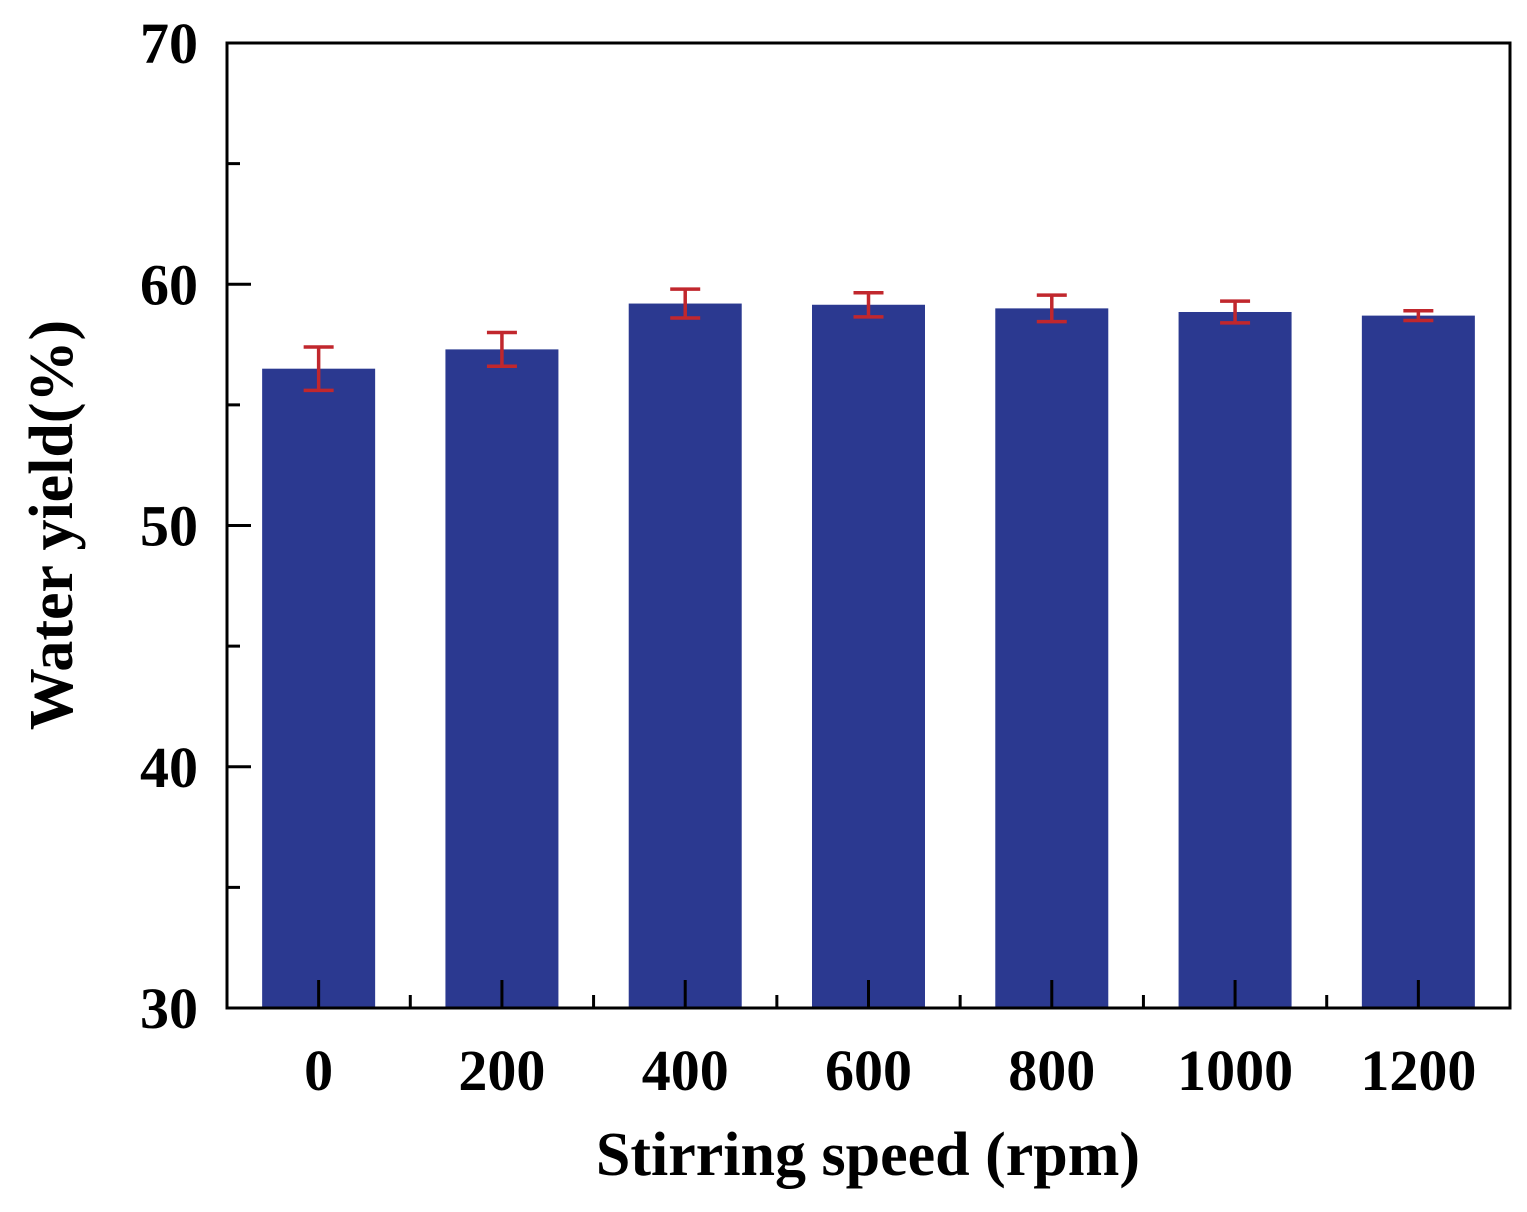 This screenshot has width=1527, height=1212. What do you see at coordinates (169, 43) in the screenshot?
I see `y-tick-label: 70` at bounding box center [169, 43].